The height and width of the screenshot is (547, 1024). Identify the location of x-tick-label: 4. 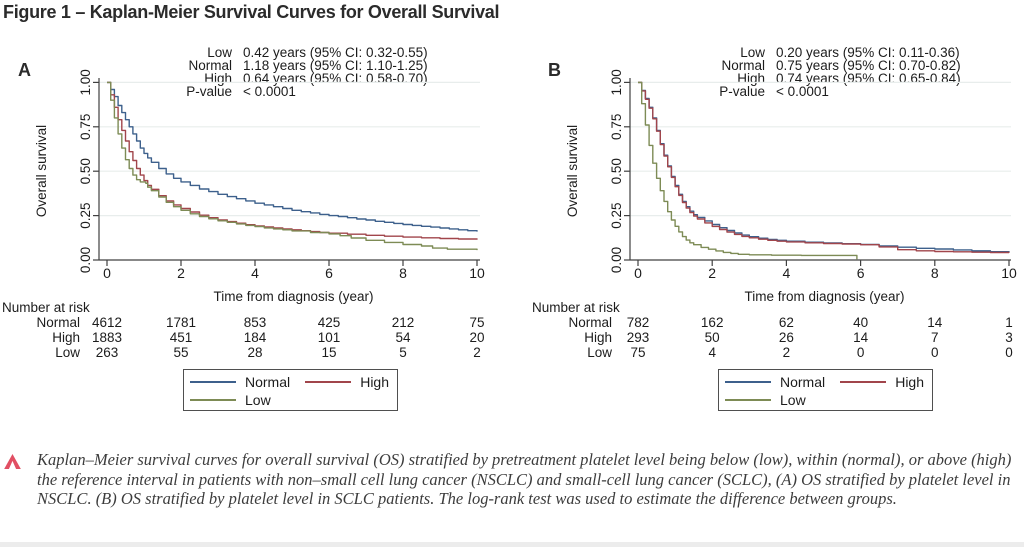
(255, 273).